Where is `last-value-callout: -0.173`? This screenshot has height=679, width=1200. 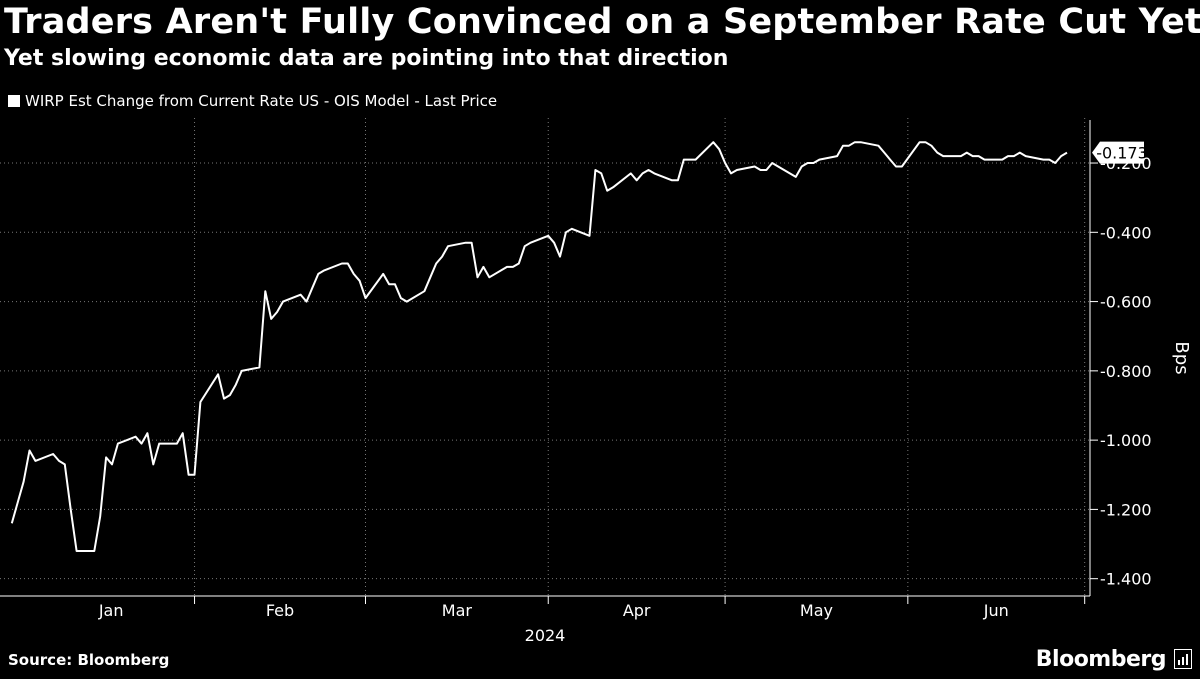 last-value-callout: -0.173 is located at coordinates (1120, 152).